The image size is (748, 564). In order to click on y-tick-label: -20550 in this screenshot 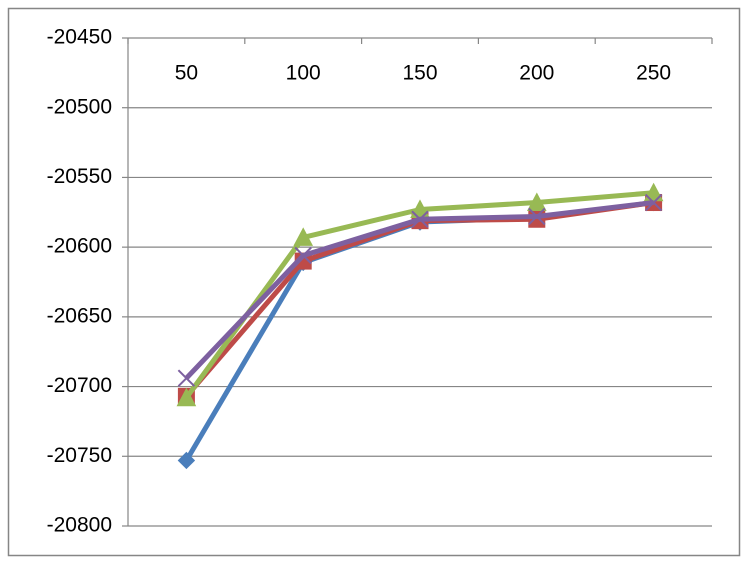, I will do `click(79, 176)`.